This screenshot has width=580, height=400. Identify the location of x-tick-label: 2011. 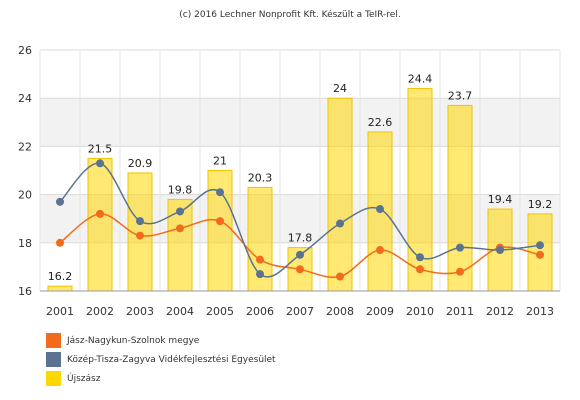
(460, 311).